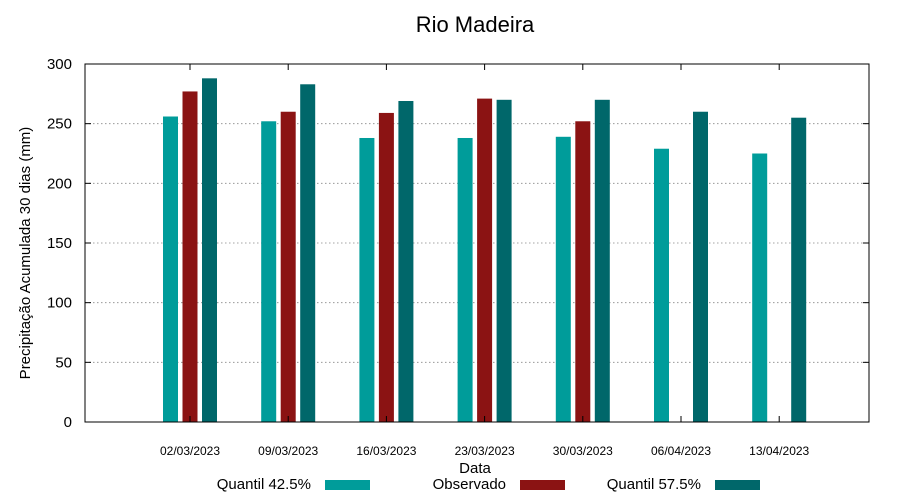 The image size is (900, 500). What do you see at coordinates (288, 451) in the screenshot?
I see `x-tick-label: 09/03/2023` at bounding box center [288, 451].